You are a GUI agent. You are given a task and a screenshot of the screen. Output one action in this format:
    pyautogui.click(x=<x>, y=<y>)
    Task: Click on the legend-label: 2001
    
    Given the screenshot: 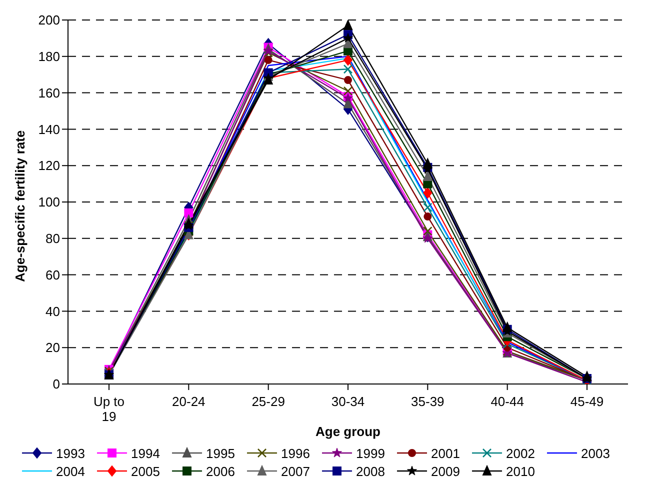 What is the action you would take?
    pyautogui.click(x=445, y=453)
    